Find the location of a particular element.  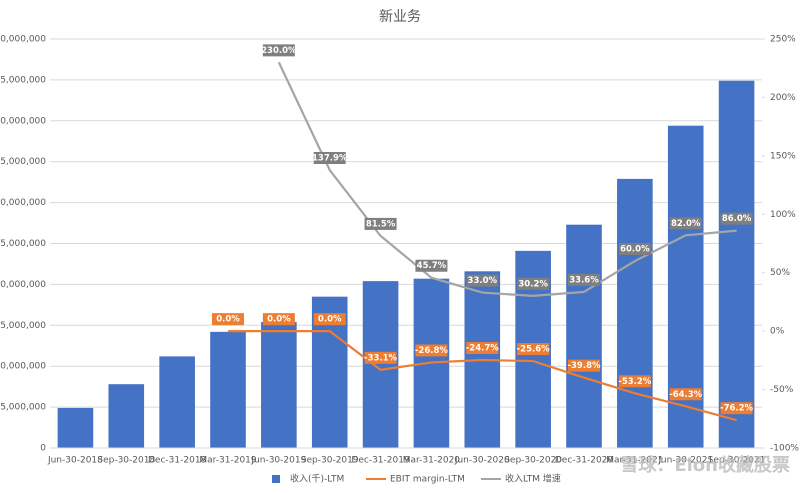

data-label-text: 230.0% is located at coordinates (279, 51).